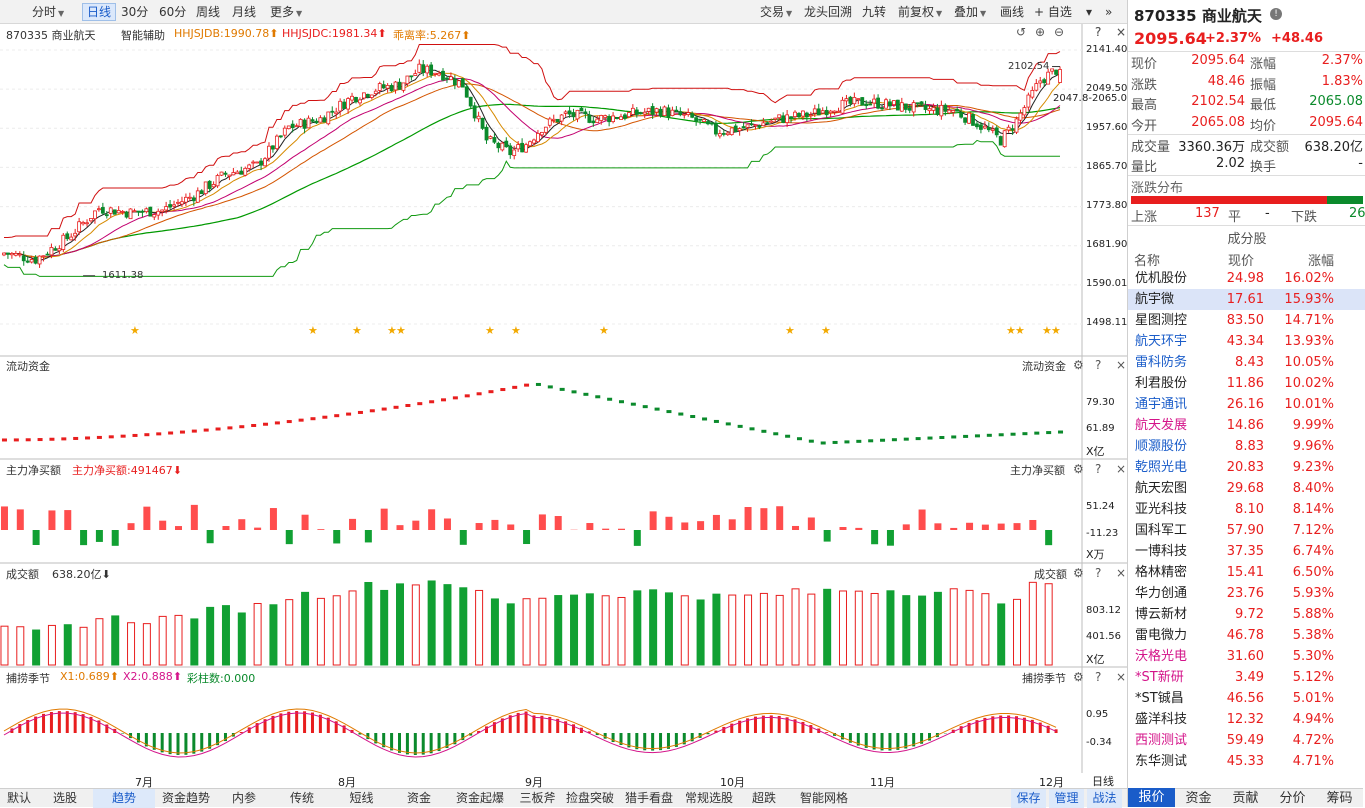 The height and width of the screenshot is (808, 1365). What do you see at coordinates (920, 12) in the screenshot?
I see `toolbar-right-3: 前复权▼` at bounding box center [920, 12].